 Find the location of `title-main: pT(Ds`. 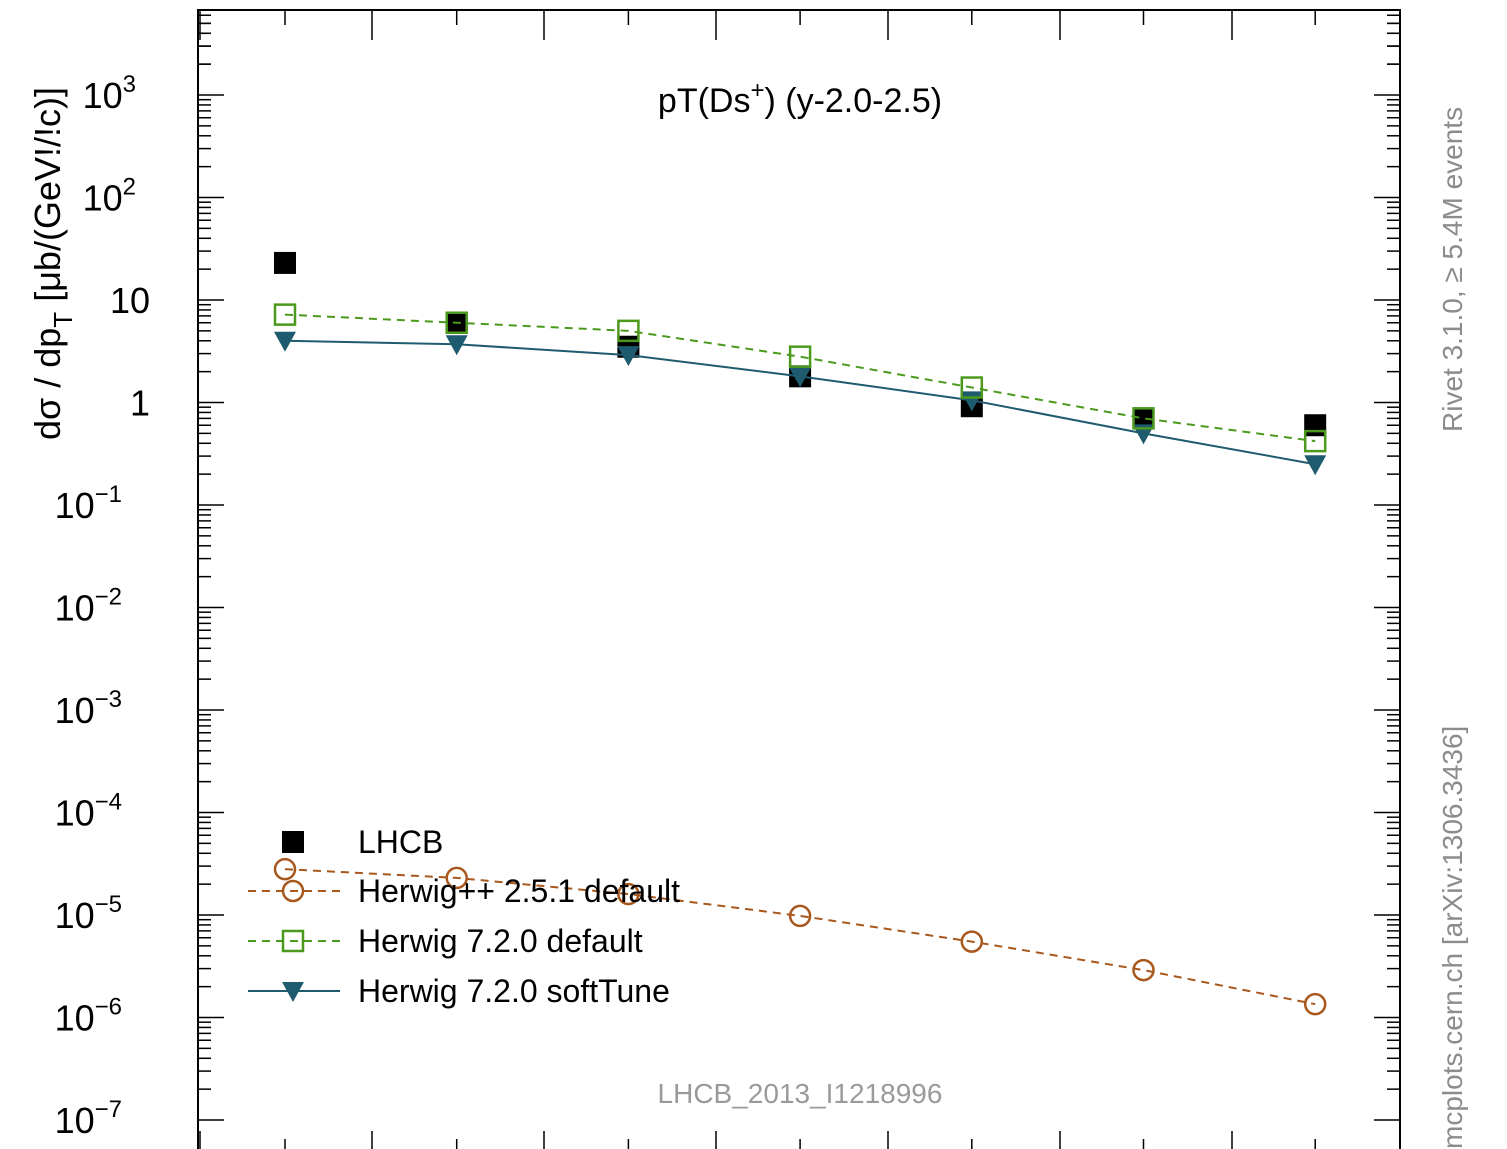

title-main: pT(Ds is located at coordinates (704, 101).